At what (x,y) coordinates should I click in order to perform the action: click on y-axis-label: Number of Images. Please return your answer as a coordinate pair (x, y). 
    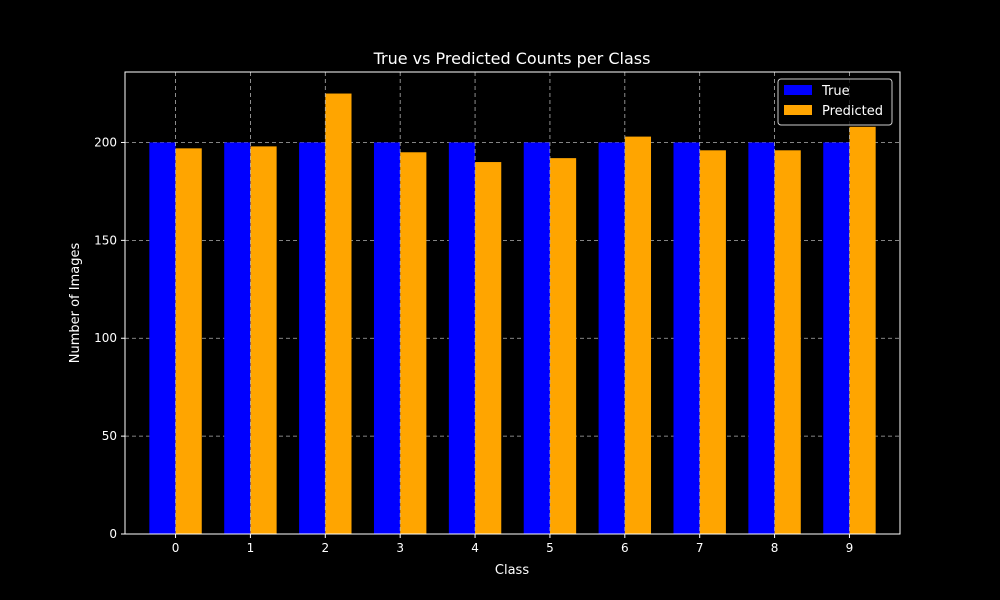
    Looking at the image, I should click on (75, 303).